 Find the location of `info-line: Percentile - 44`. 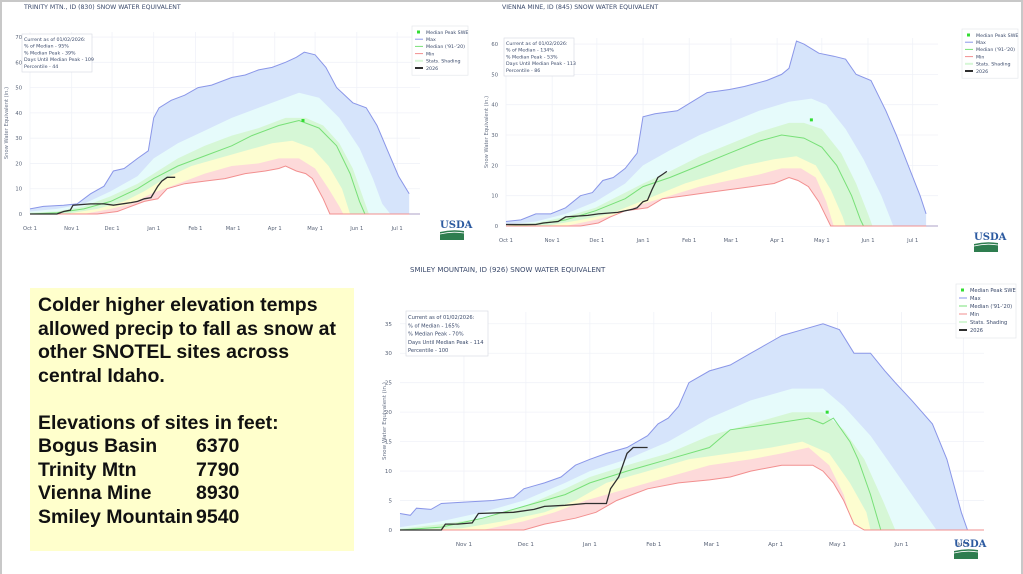

info-line: Percentile - 44 is located at coordinates (41, 67).